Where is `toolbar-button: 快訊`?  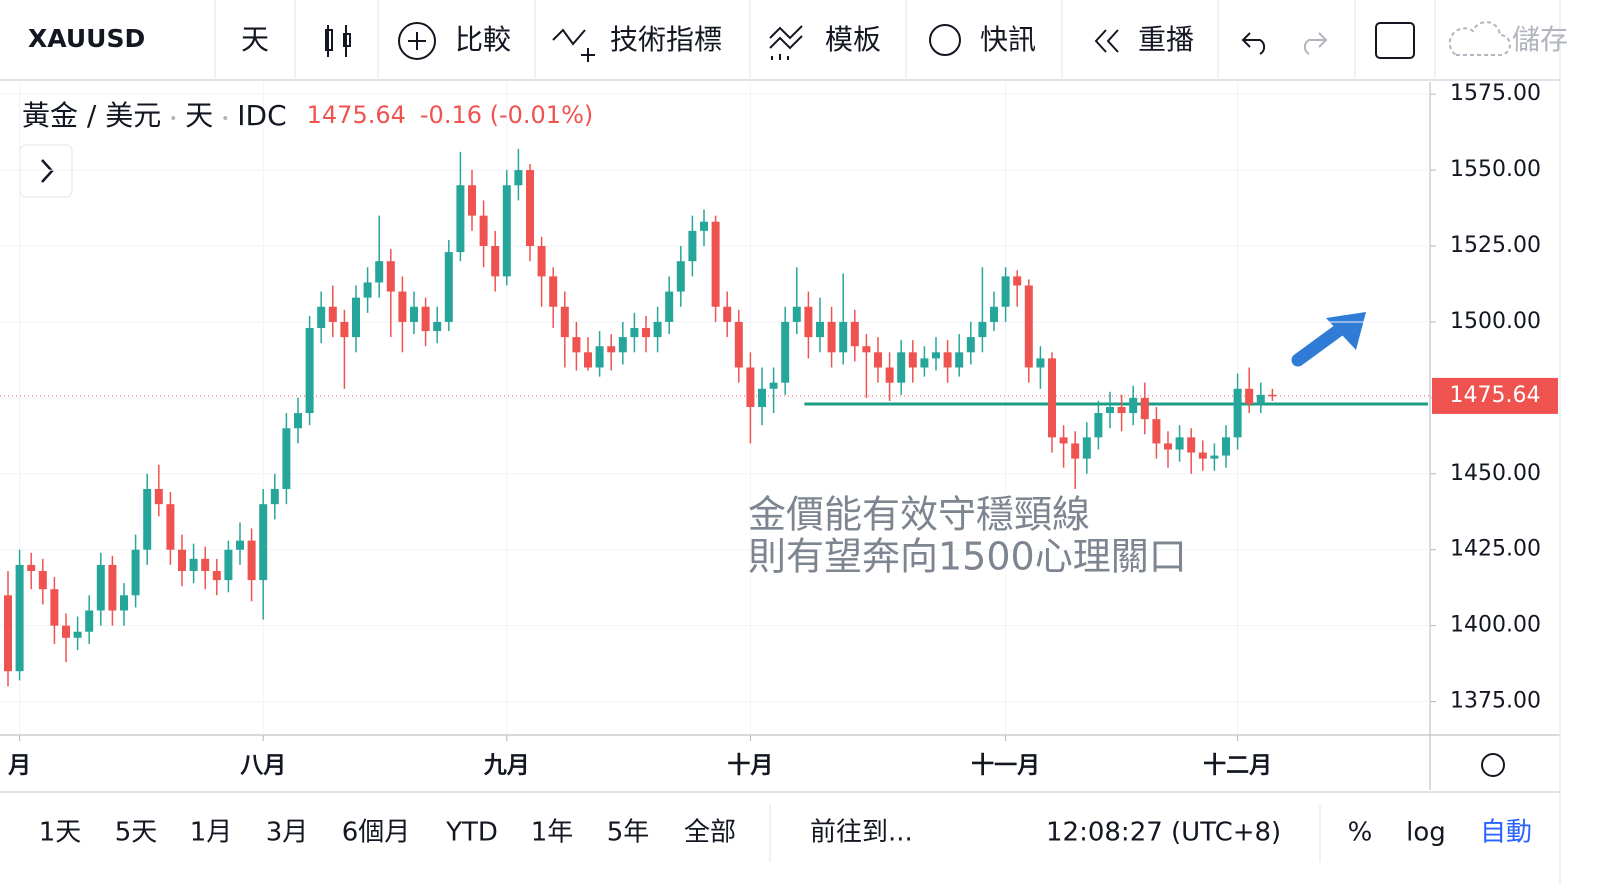 toolbar-button: 快訊 is located at coordinates (1008, 39).